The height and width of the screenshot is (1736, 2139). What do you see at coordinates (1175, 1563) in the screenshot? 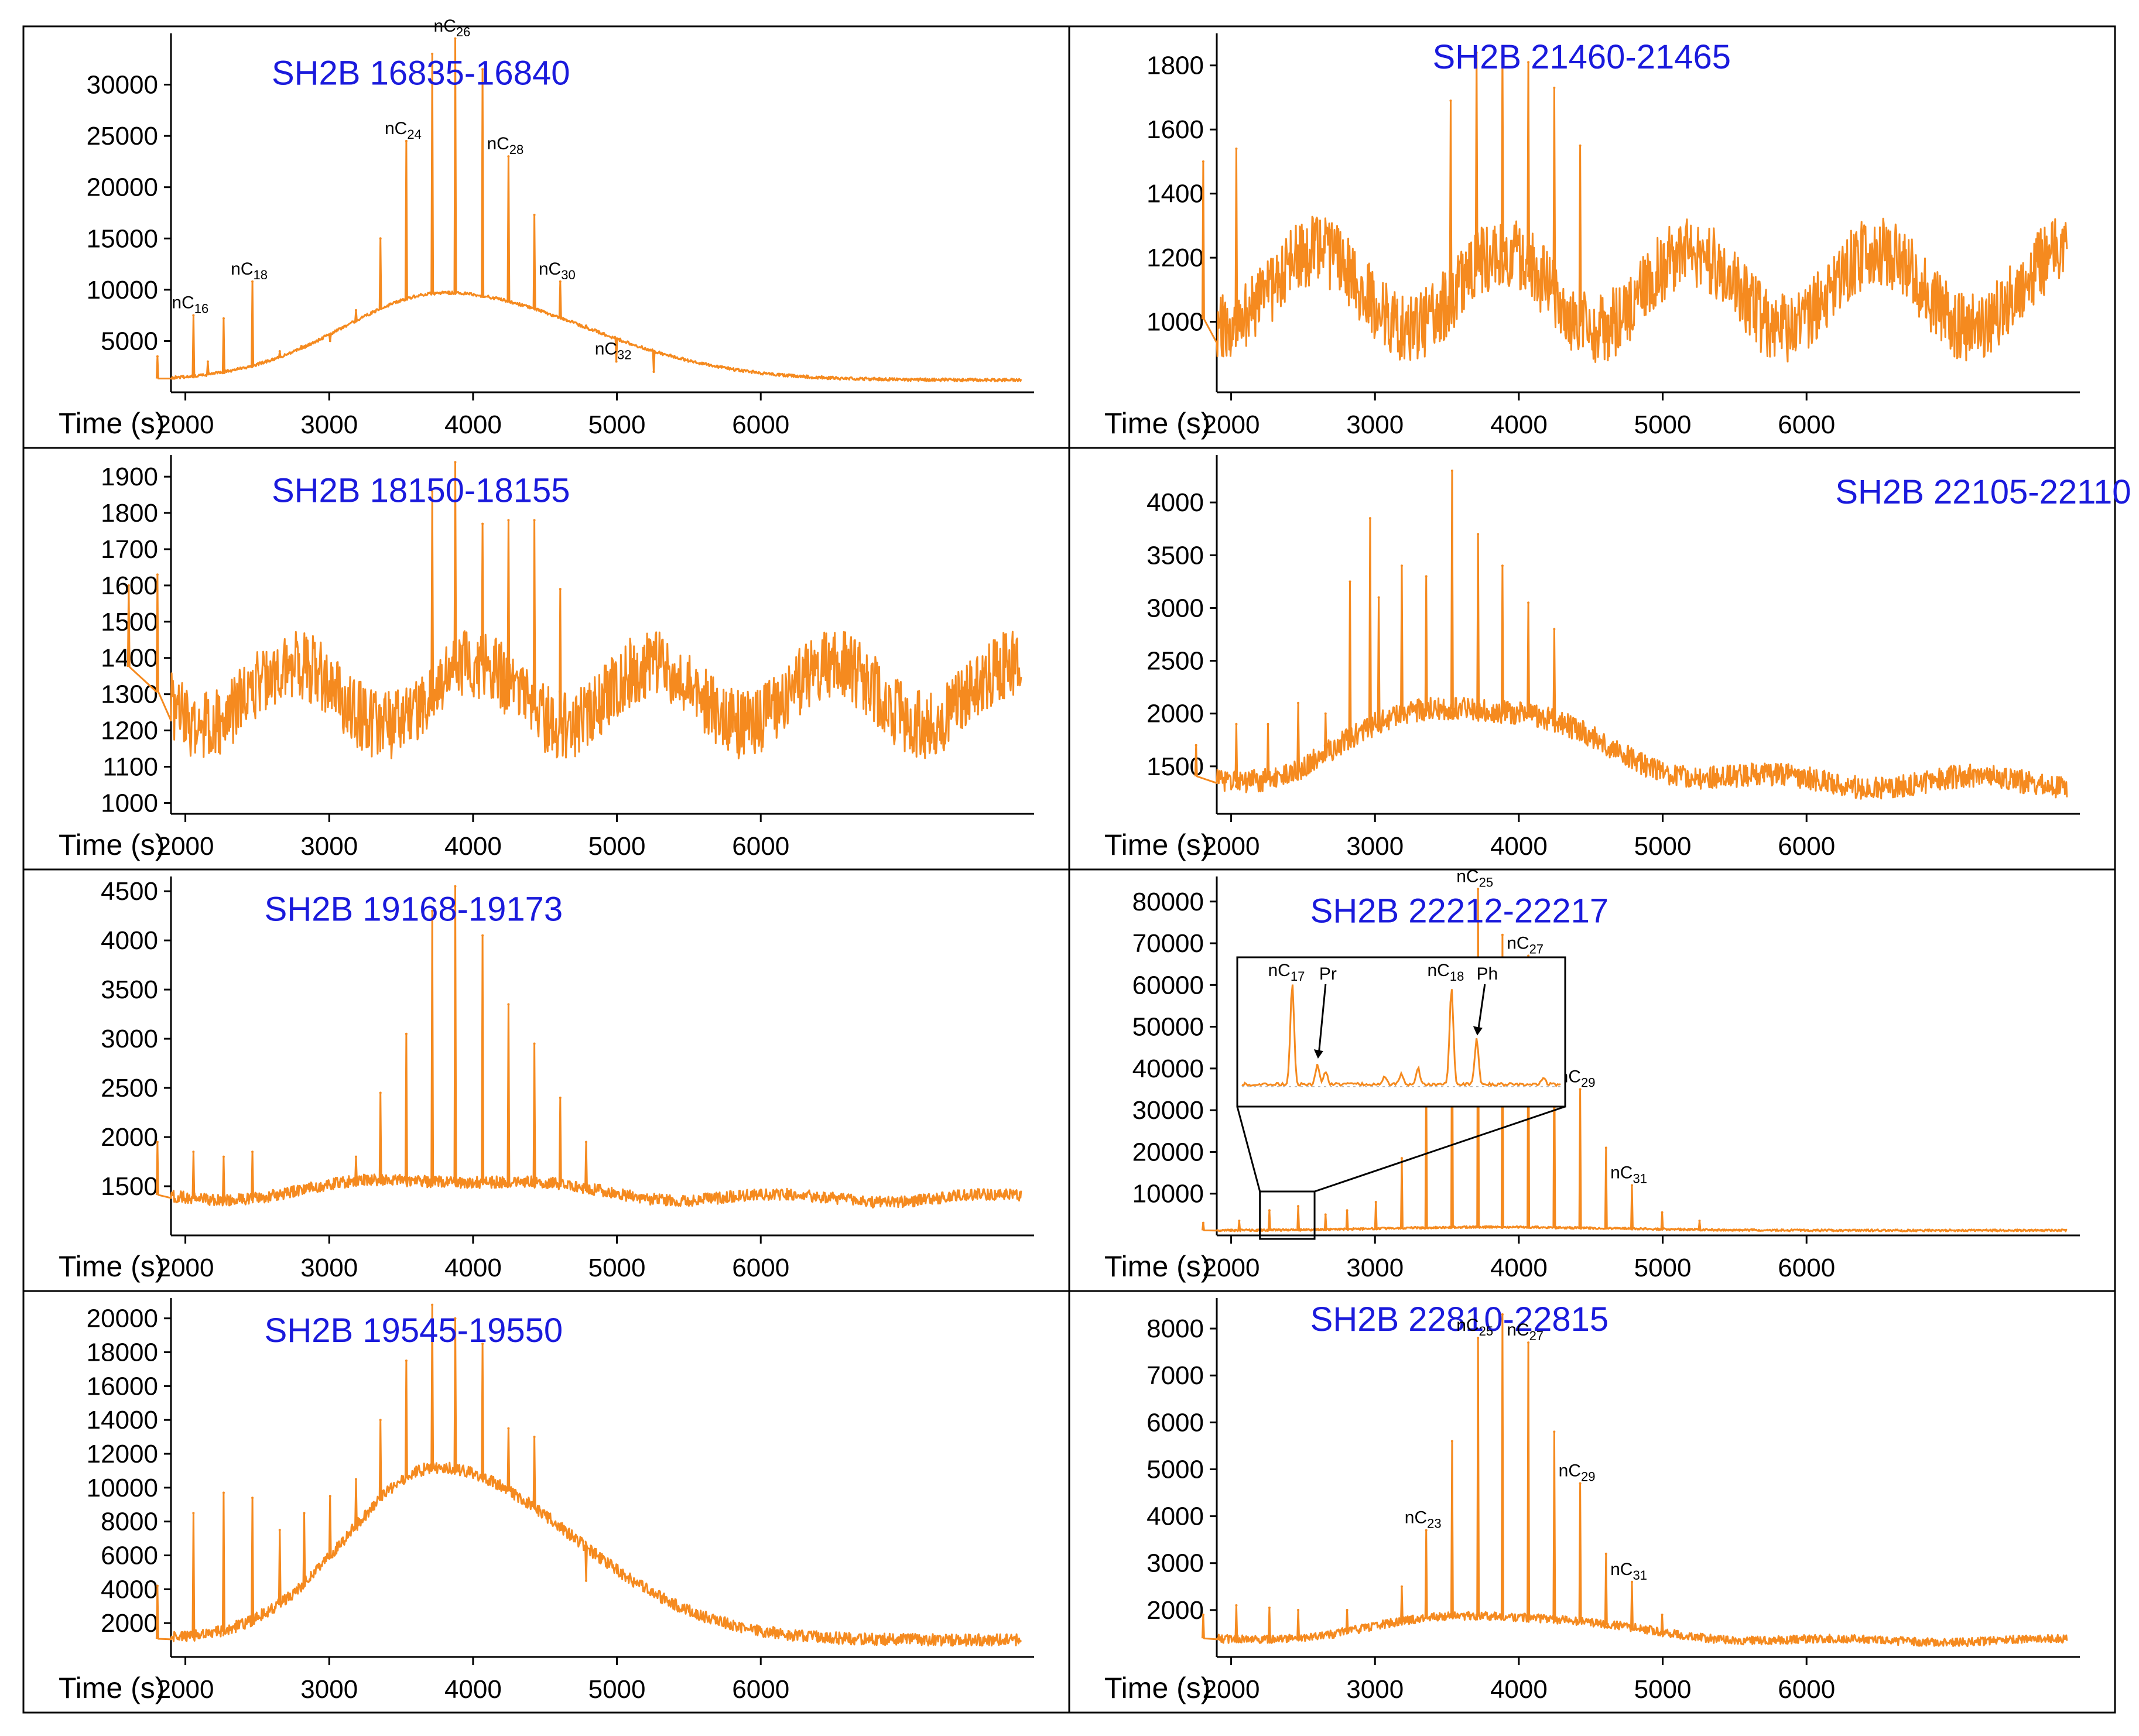
I see `y-tick-label: 3000` at bounding box center [1175, 1563].